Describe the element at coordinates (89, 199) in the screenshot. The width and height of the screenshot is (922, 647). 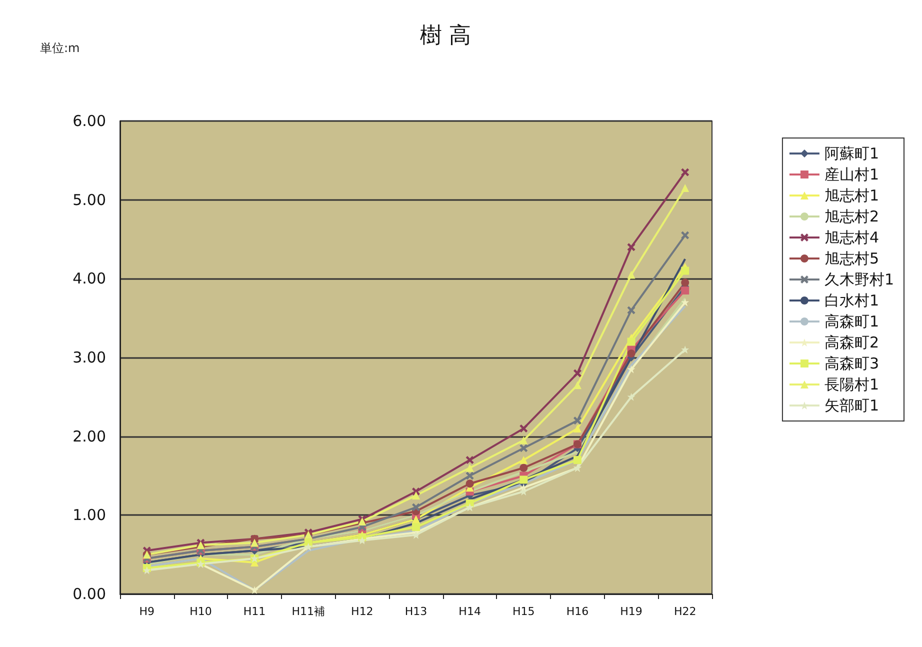
I see `y-tick-label: 5.00` at that location.